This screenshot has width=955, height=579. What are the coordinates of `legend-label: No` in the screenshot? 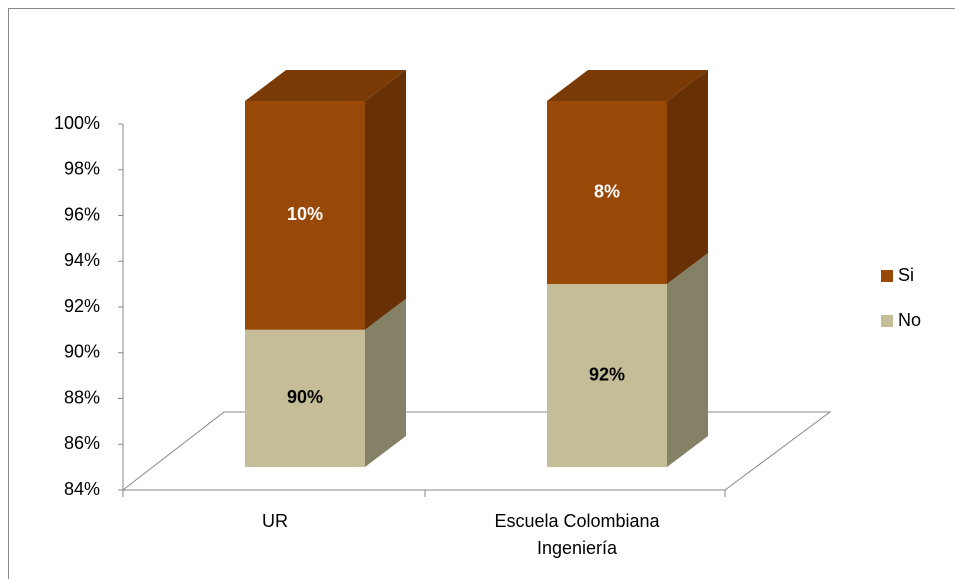 It's located at (909, 320).